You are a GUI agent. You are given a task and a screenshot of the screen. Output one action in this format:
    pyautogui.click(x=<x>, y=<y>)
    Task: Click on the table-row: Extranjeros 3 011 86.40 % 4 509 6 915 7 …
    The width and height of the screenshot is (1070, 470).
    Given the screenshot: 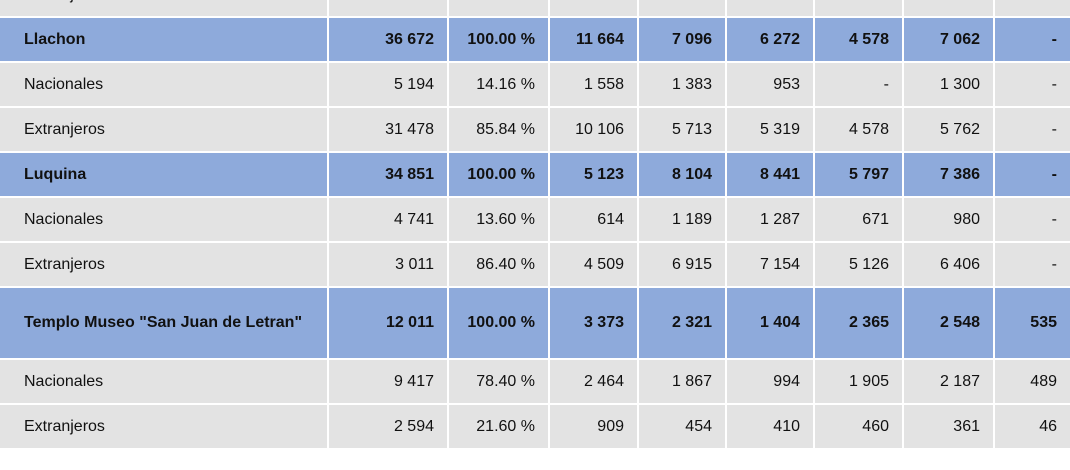 What is the action you would take?
    pyautogui.click(x=535, y=265)
    